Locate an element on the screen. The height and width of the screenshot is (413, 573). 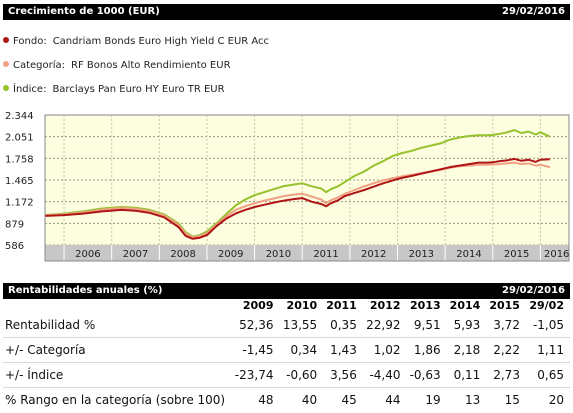
chart-date: 29/02/2016 is located at coordinates (533, 11).